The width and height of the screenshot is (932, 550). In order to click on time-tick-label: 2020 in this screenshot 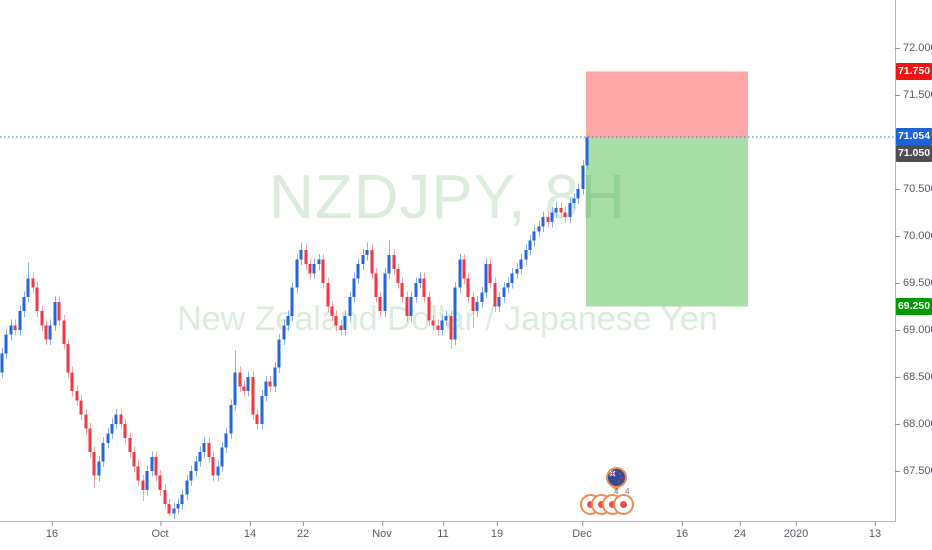, I will do `click(796, 531)`.